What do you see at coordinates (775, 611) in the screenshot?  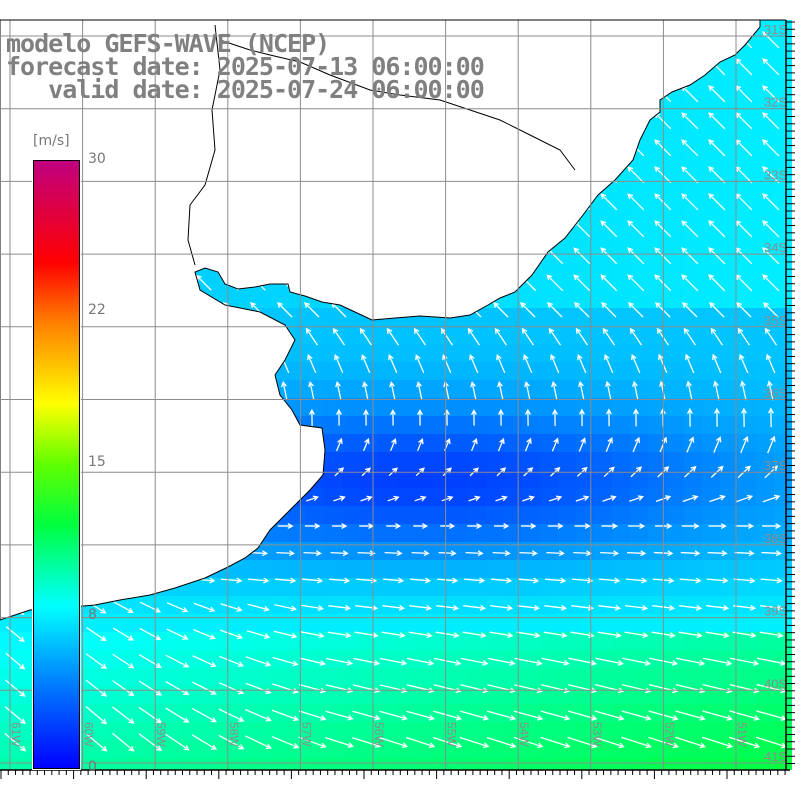 I see `latitude-label: 39S` at bounding box center [775, 611].